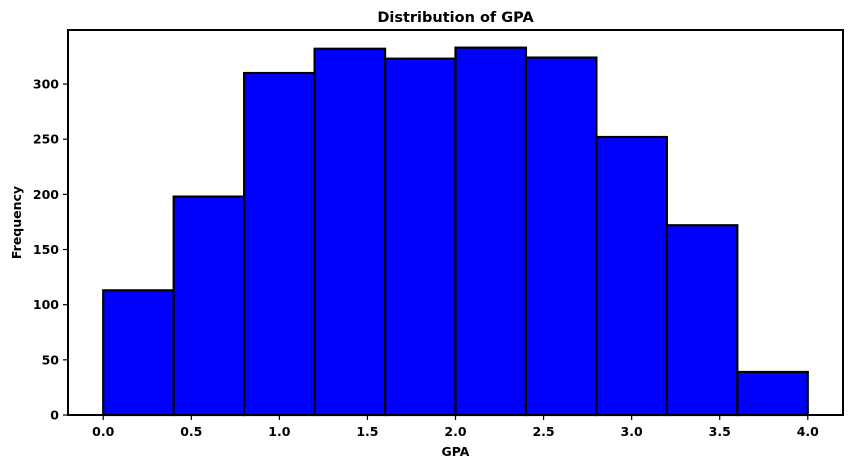 The height and width of the screenshot is (468, 853). Describe the element at coordinates (455, 431) in the screenshot. I see `x-tick-label: 2.0` at that location.